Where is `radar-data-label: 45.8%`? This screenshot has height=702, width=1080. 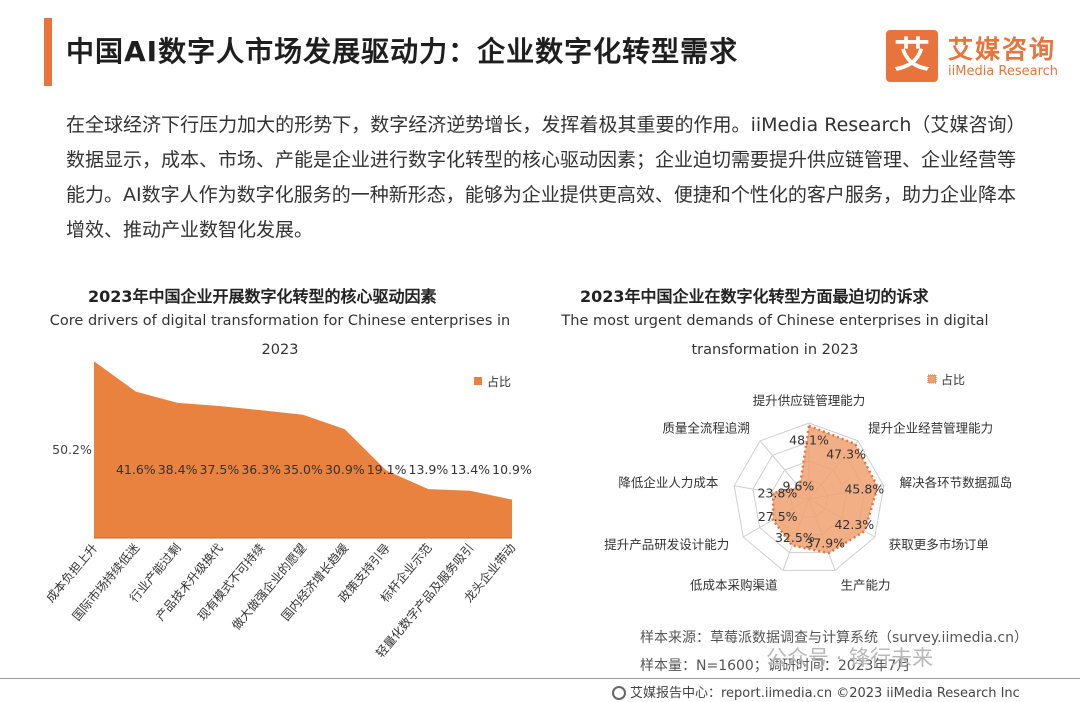
radar-data-label: 45.8% is located at coordinates (864, 488).